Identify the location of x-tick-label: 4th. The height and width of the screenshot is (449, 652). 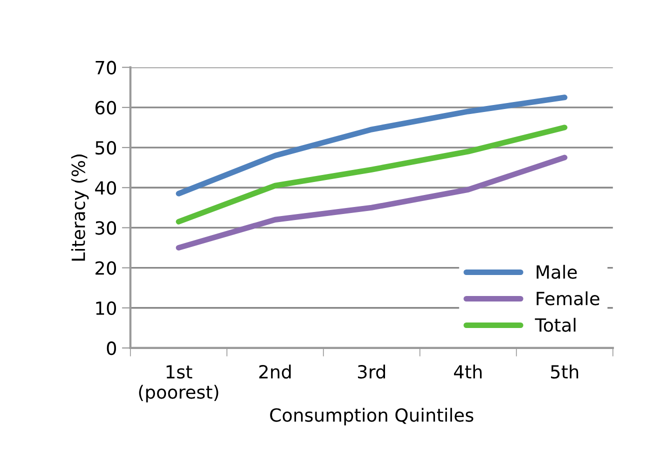
(468, 371).